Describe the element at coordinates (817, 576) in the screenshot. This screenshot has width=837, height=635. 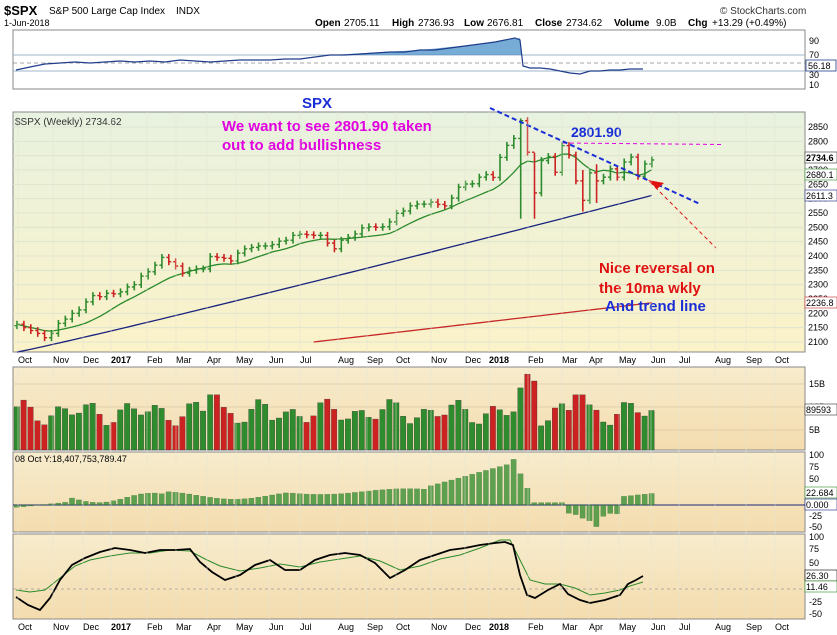
I see `stoch-tag-a: 26.30` at that location.